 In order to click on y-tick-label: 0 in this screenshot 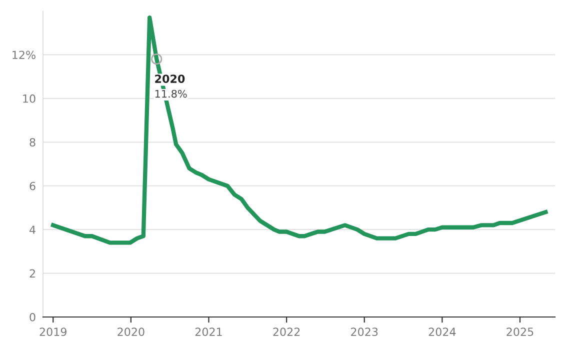, I will do `click(33, 317)`.